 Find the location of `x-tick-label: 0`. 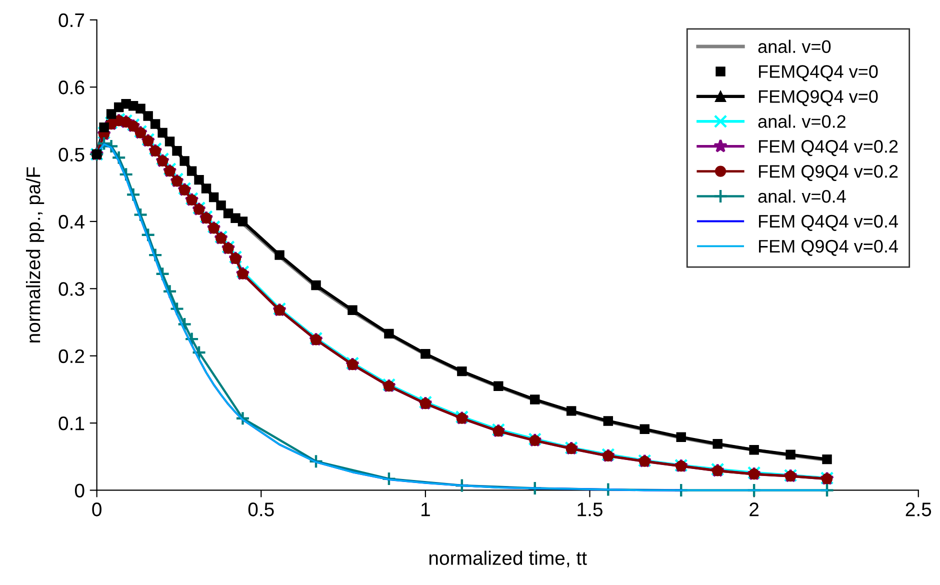

x-tick-label: 0 is located at coordinates (97, 509).